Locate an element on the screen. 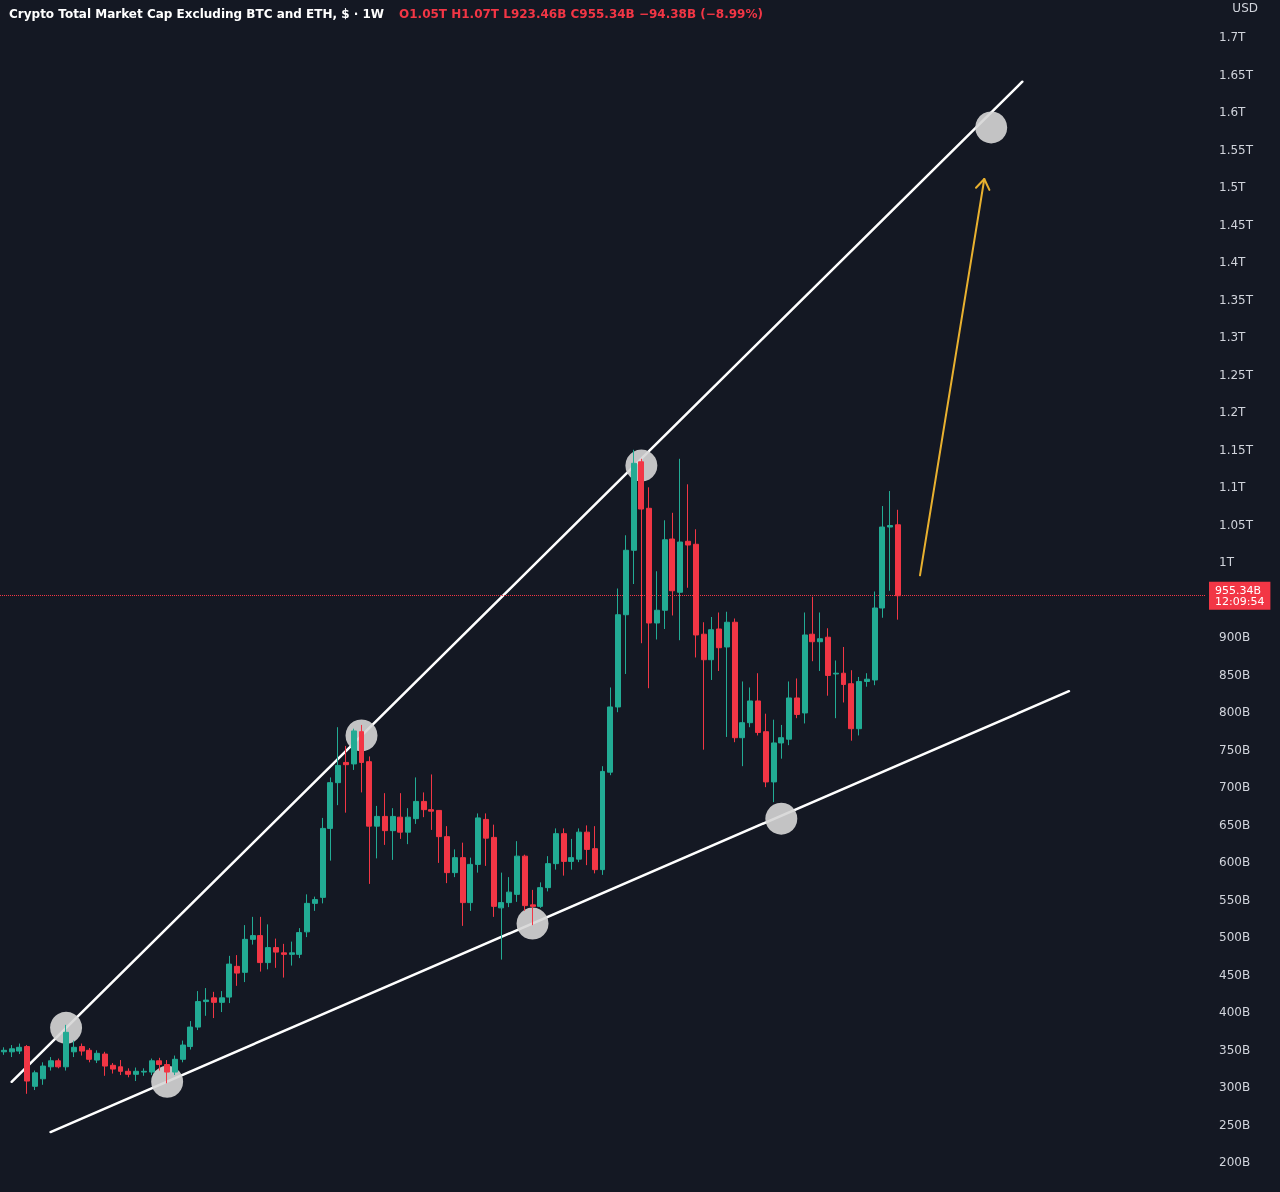  y-tick-label: 1.55T is located at coordinates (1236, 149).